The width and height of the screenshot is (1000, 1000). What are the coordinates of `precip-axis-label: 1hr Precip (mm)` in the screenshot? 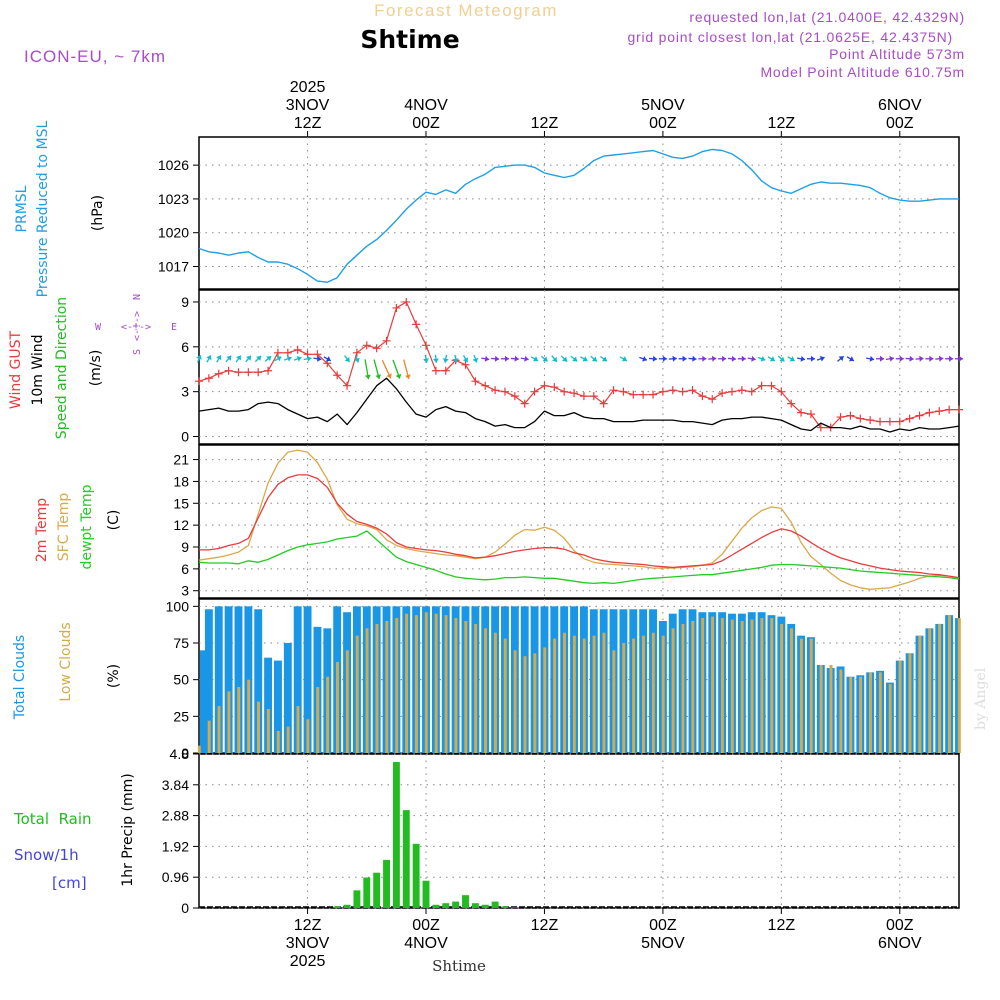 It's located at (128, 829).